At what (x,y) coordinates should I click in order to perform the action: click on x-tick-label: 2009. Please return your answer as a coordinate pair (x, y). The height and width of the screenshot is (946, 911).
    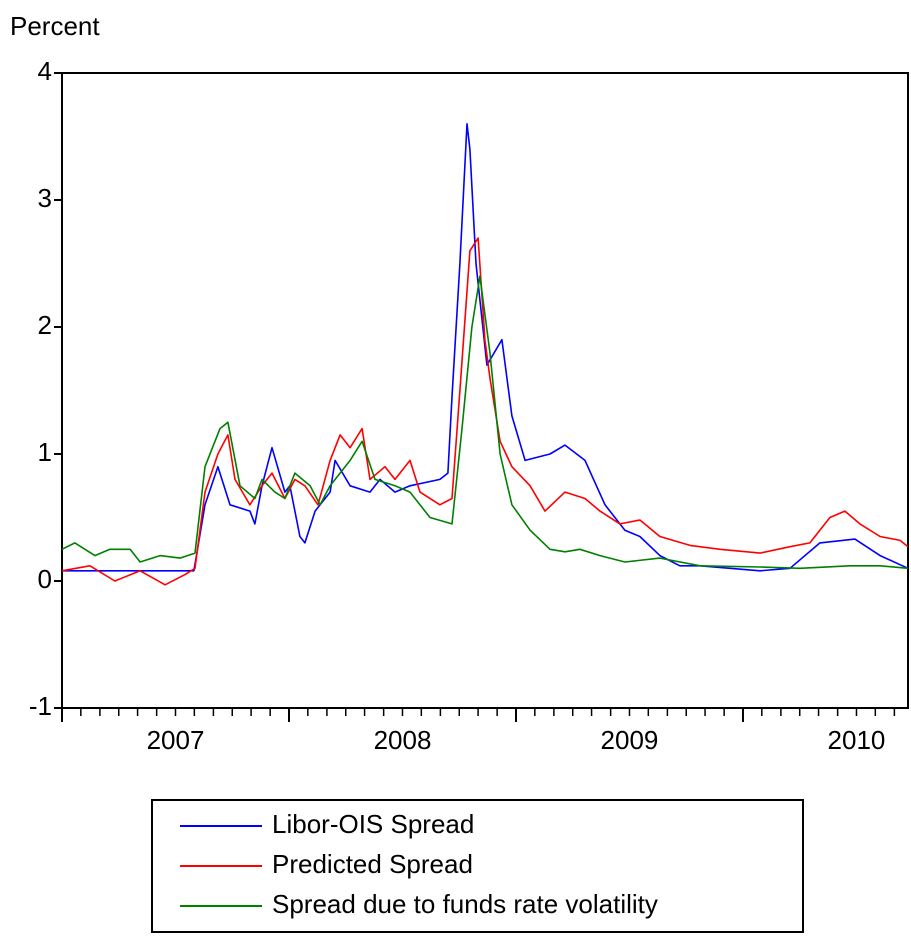
    Looking at the image, I should click on (630, 740).